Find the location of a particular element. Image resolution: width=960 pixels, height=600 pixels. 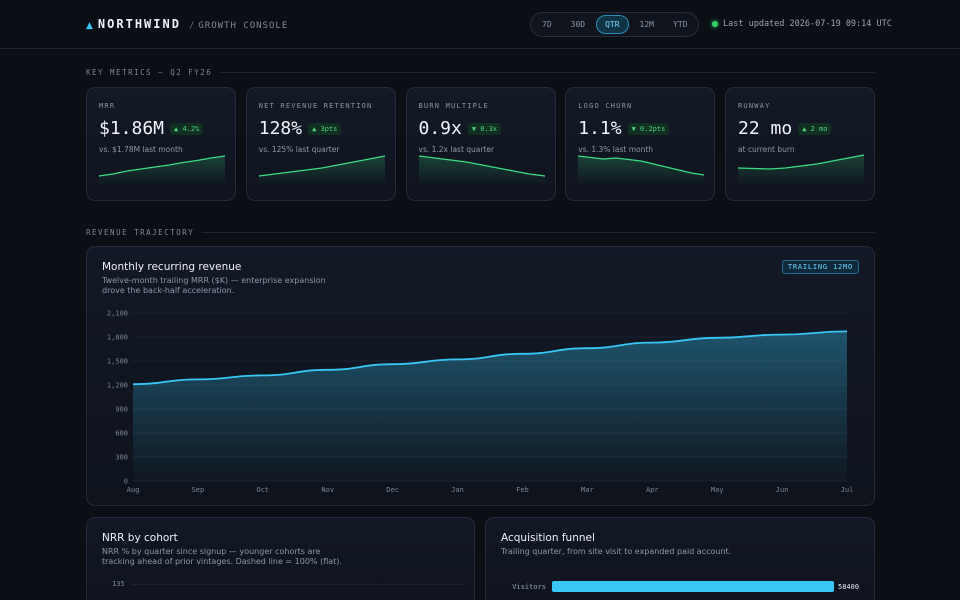

brand-subtitle: GROWTH CONSOLE is located at coordinates (243, 26).